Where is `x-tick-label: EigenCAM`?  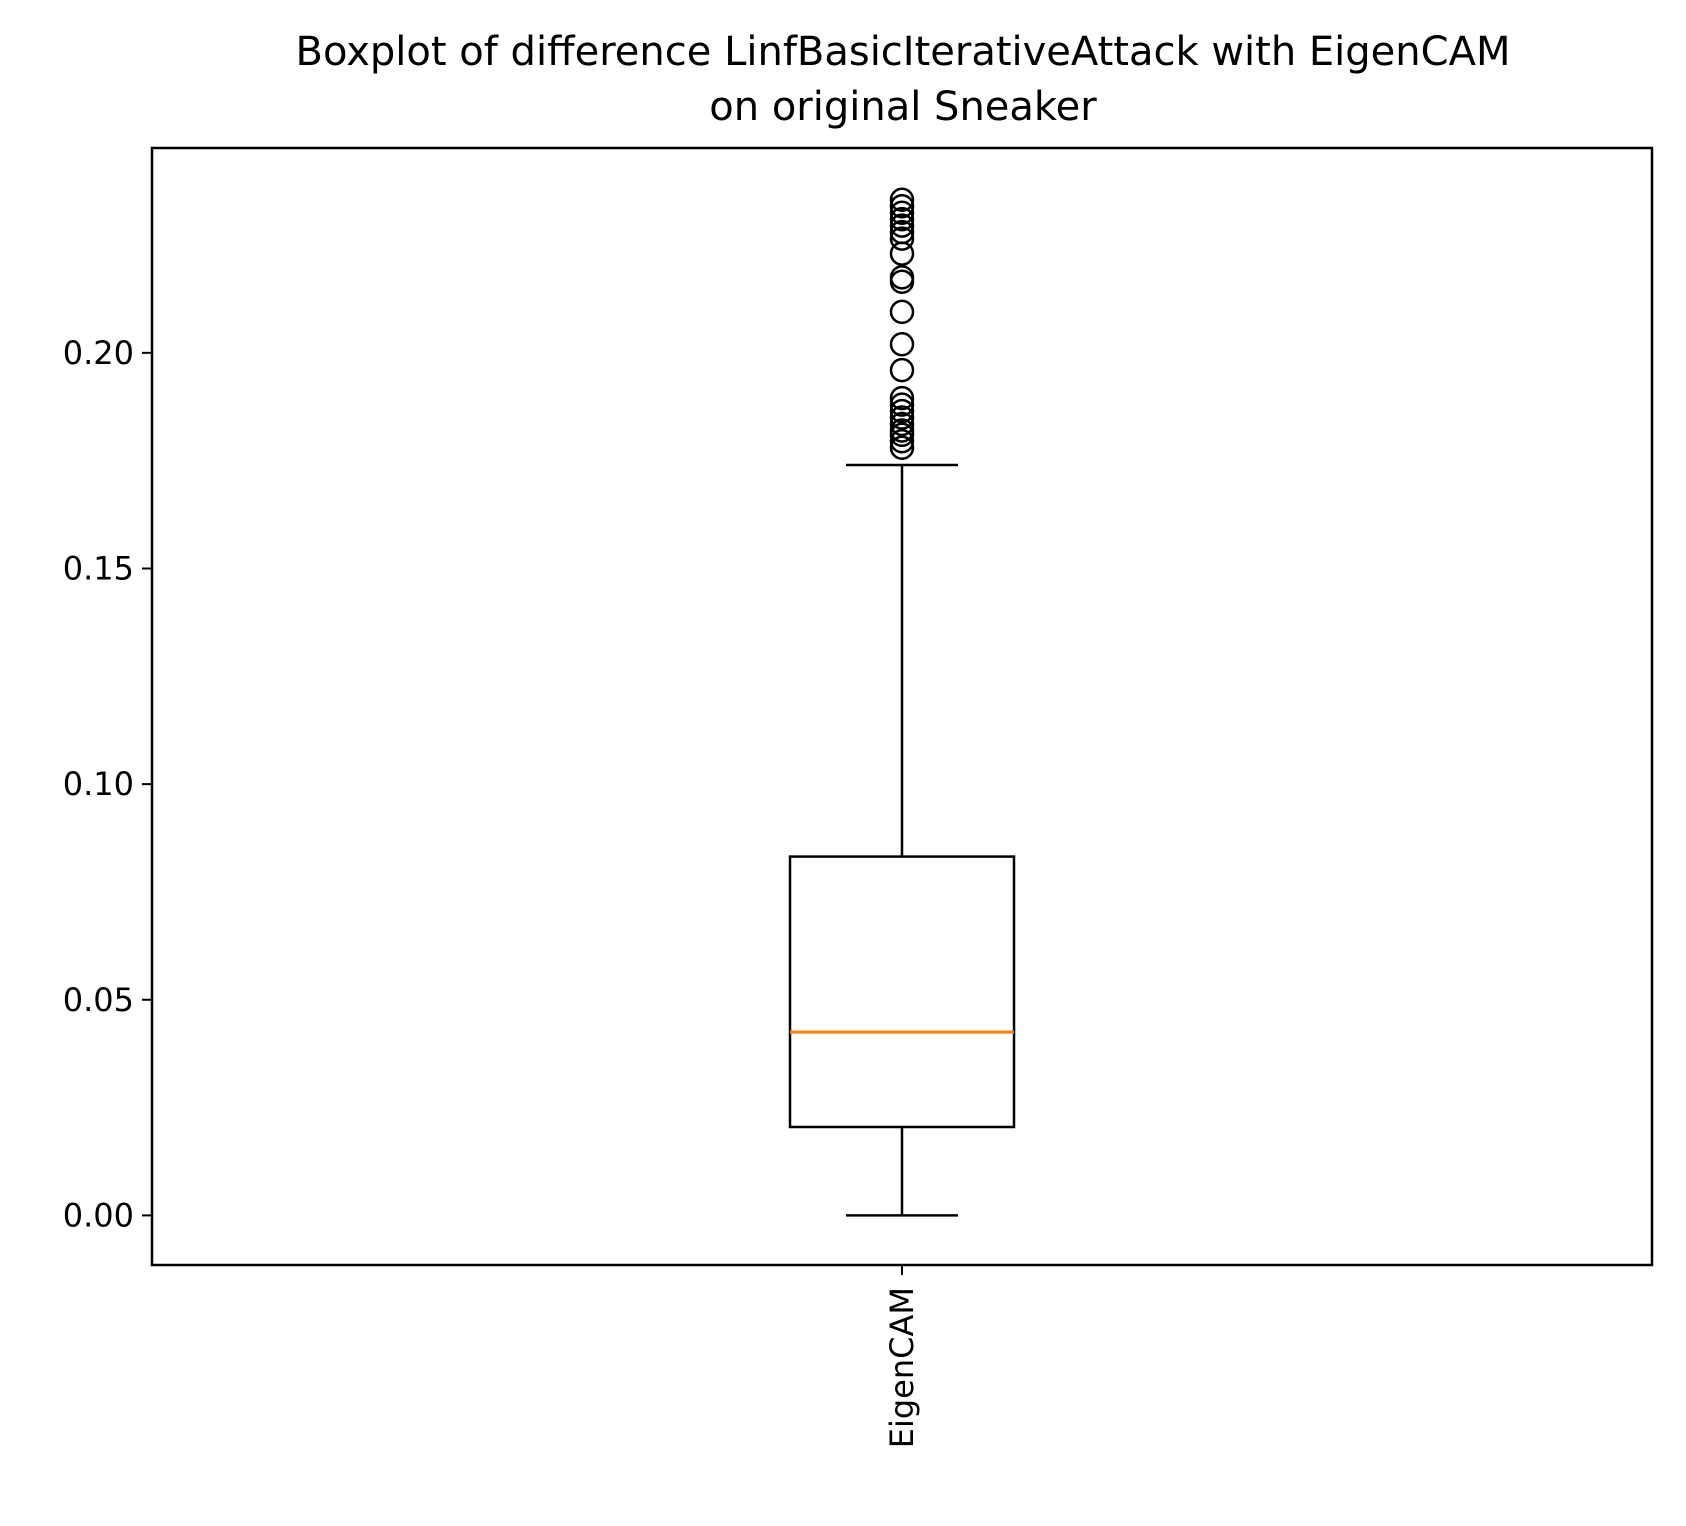 x-tick-label: EigenCAM is located at coordinates (902, 1367).